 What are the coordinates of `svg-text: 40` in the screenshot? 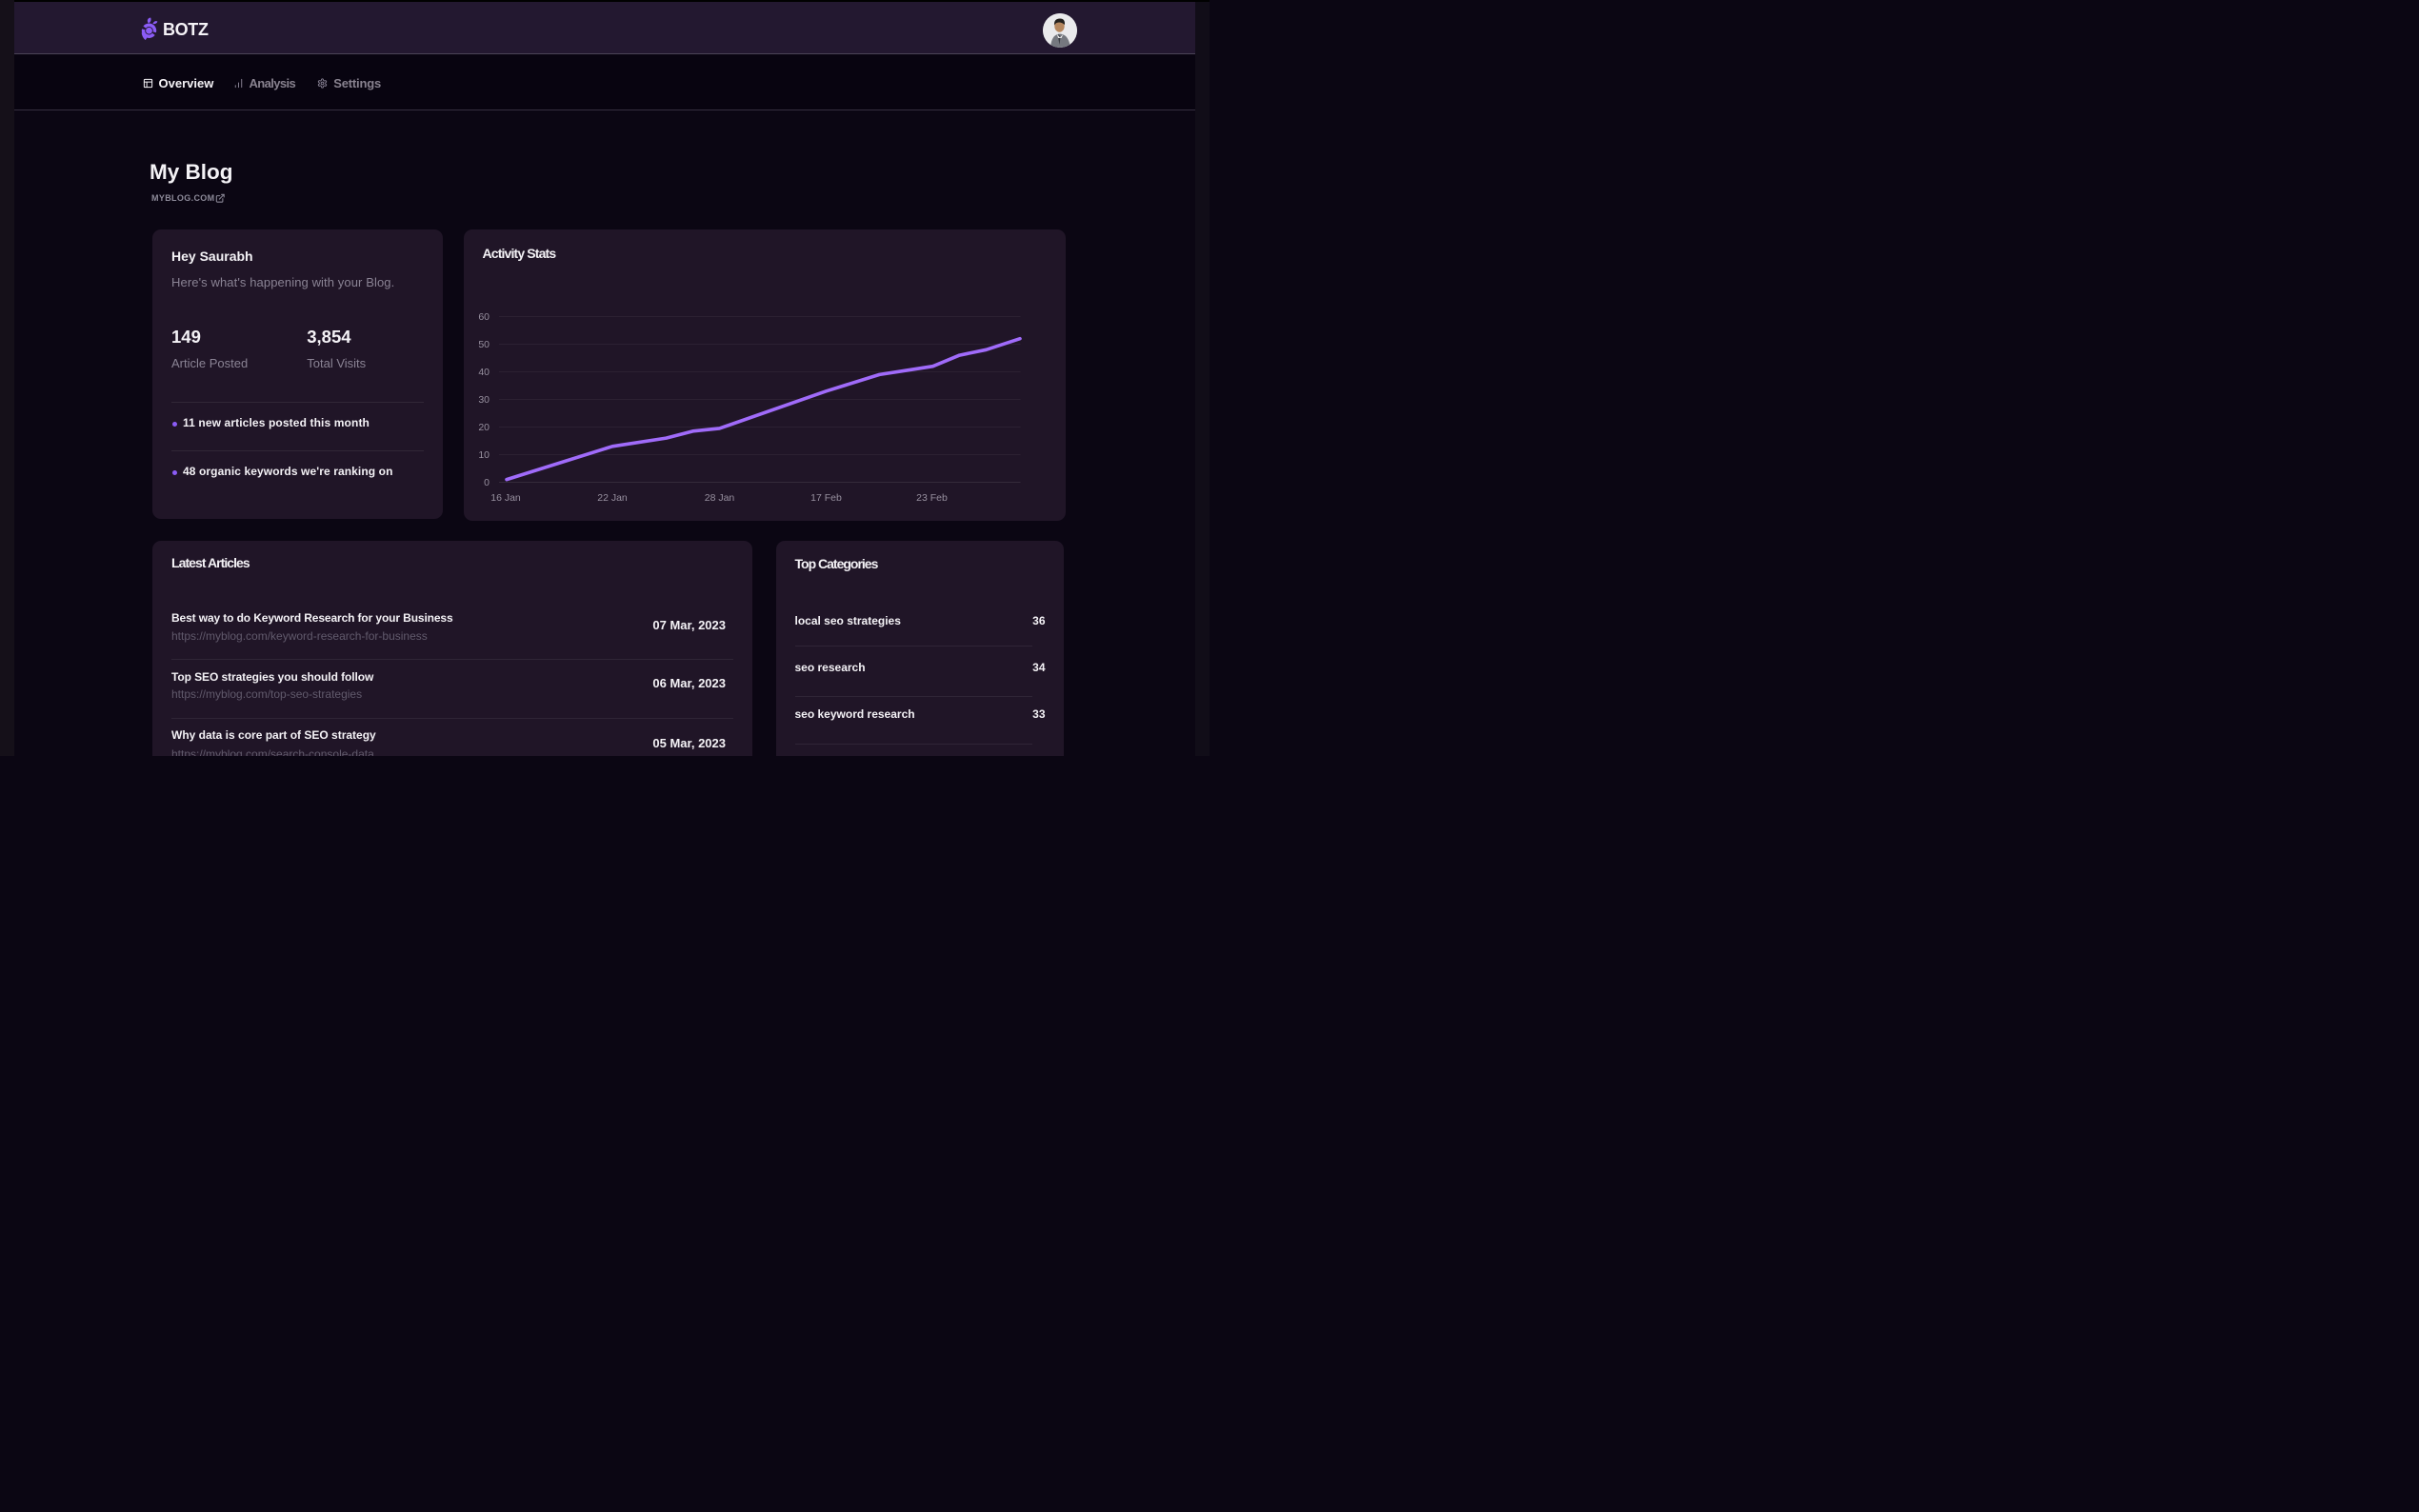 It's located at (484, 372).